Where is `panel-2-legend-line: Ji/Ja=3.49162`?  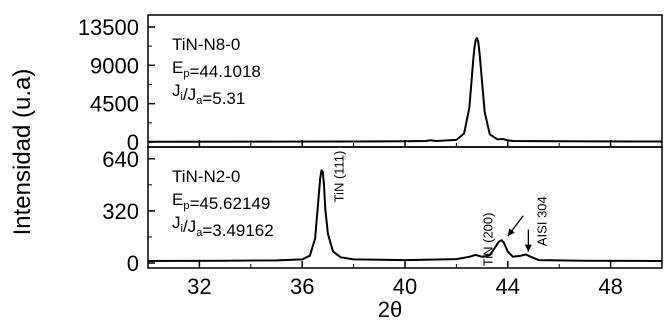
panel-2-legend-line: Ji/Ja=3.49162 is located at coordinates (223, 226).